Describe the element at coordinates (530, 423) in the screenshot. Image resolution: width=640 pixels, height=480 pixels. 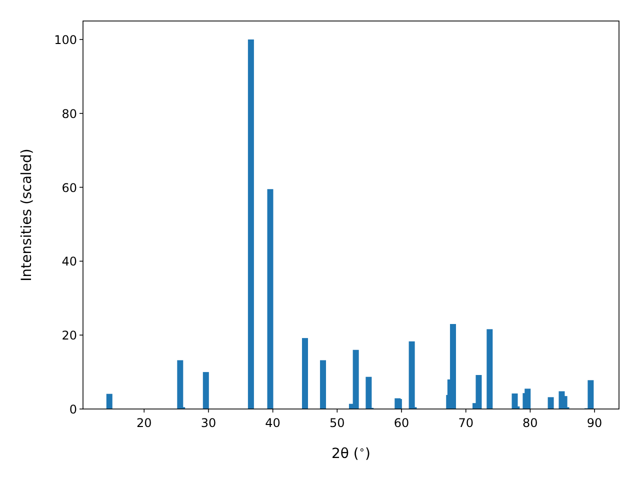
I see `x-tick-label: 80` at that location.